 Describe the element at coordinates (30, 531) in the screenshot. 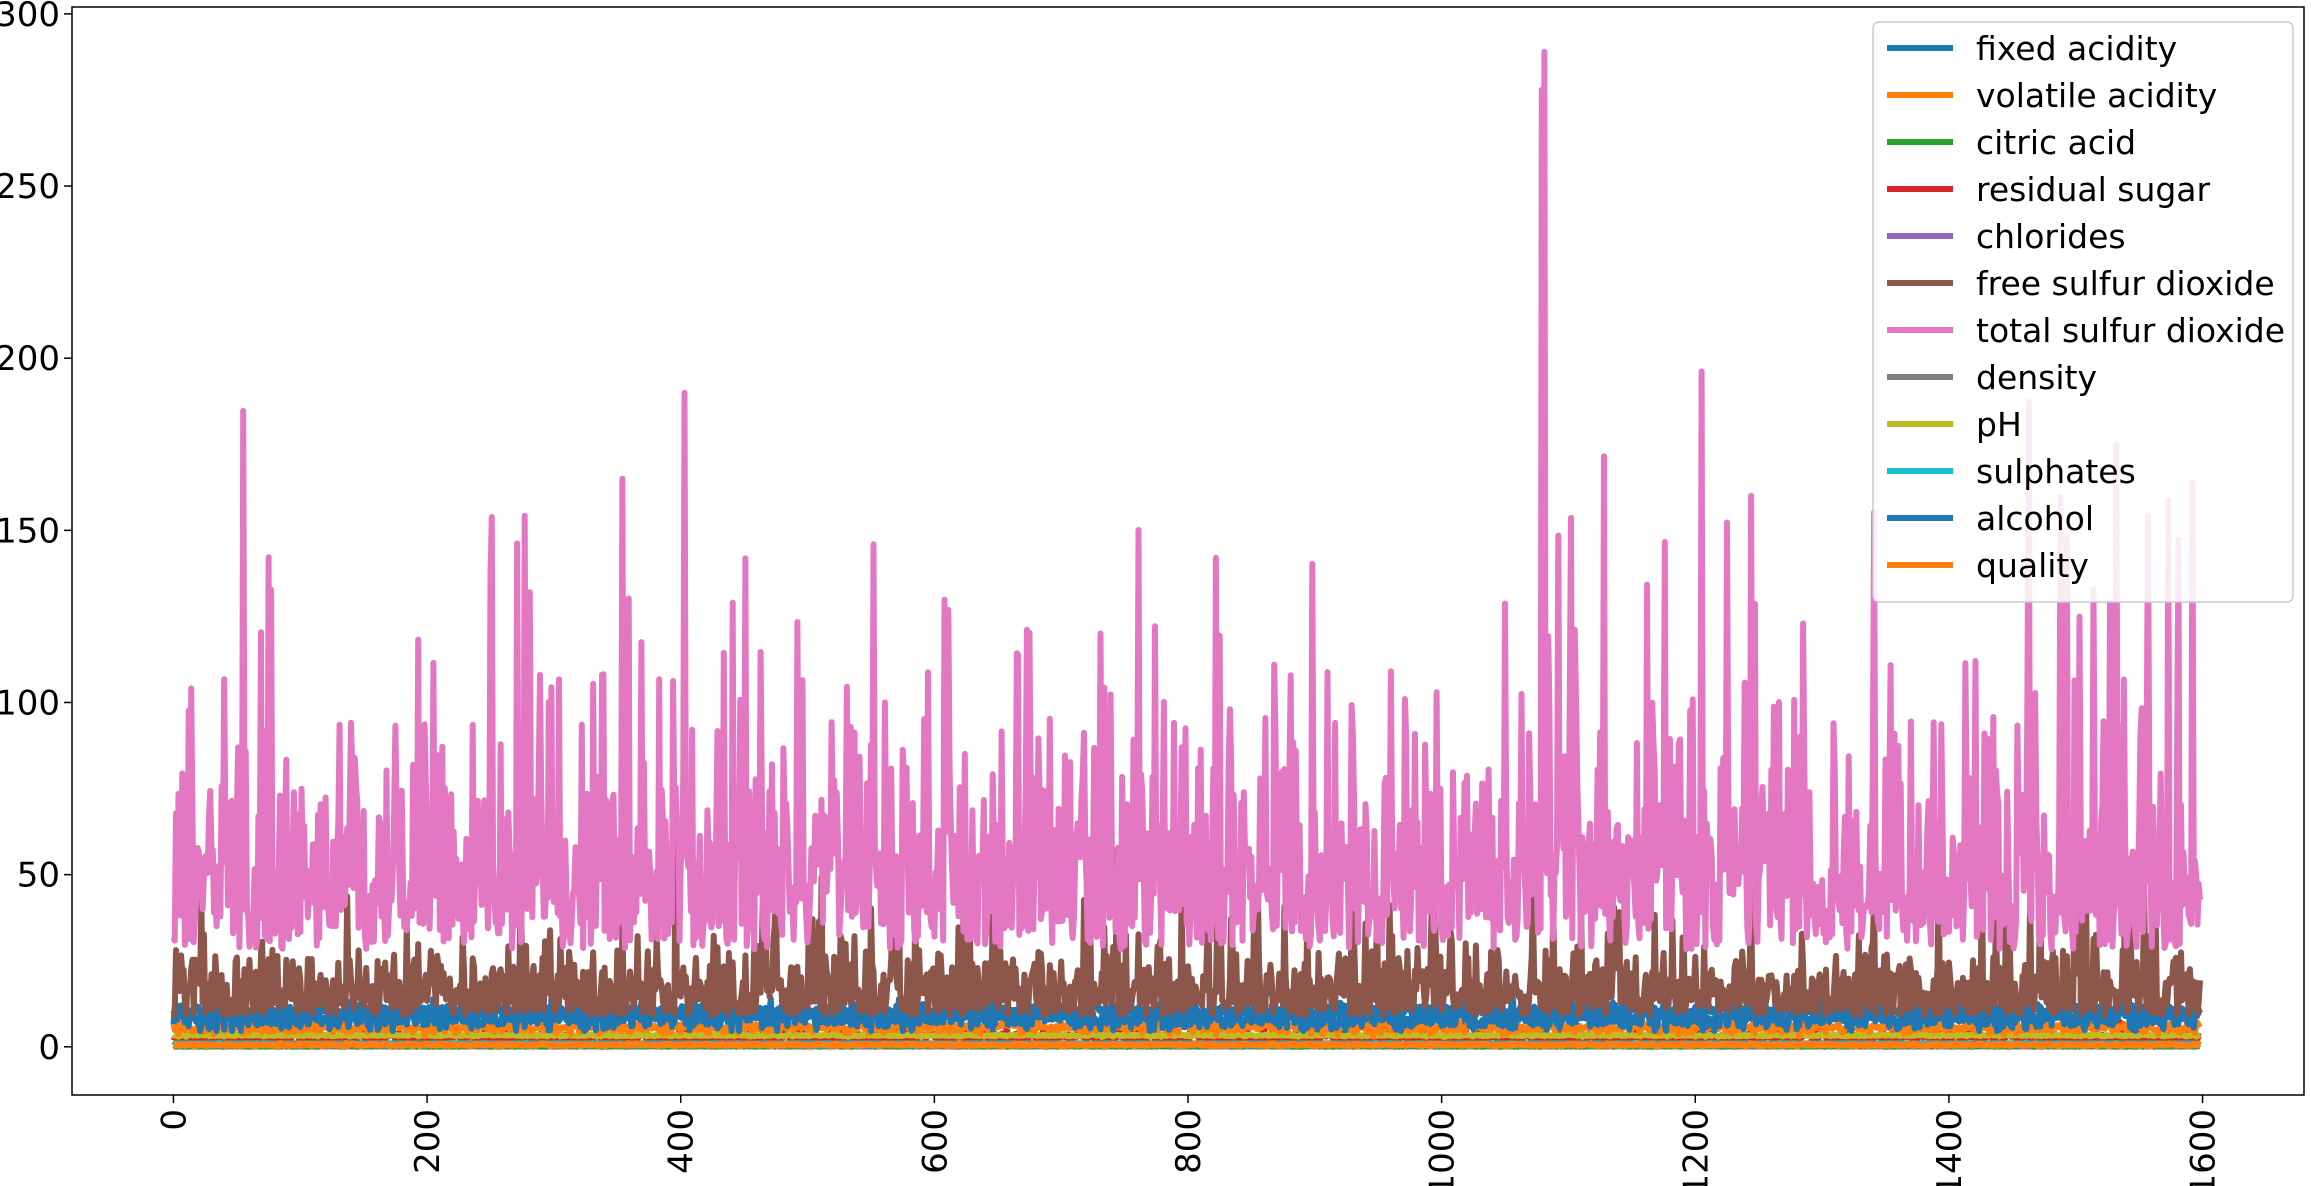

I see `y-tick-label: 150` at that location.